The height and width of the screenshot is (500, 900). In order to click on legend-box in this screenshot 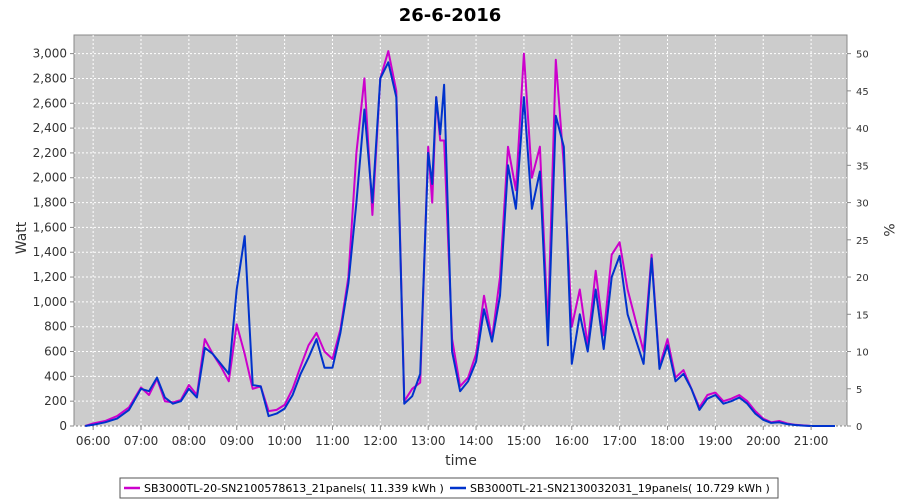, I will do `click(449, 488)`.